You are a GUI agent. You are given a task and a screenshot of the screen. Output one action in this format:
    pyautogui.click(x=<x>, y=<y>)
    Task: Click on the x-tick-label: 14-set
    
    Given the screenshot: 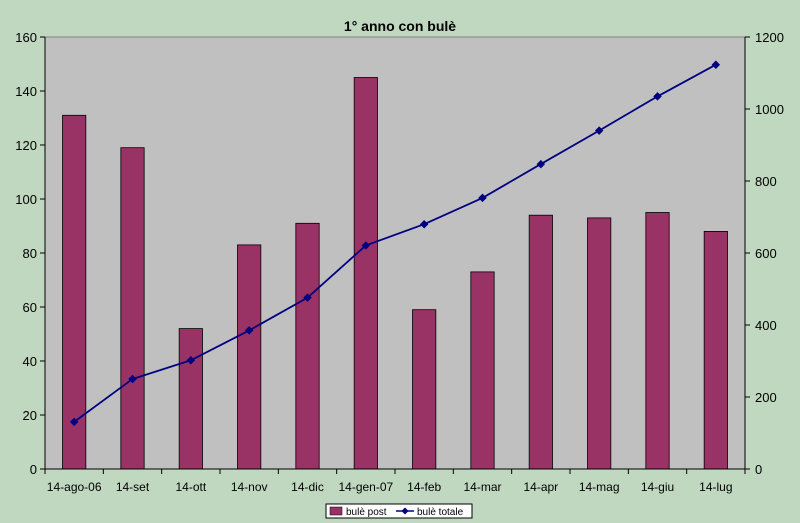 What is the action you would take?
    pyautogui.click(x=133, y=487)
    